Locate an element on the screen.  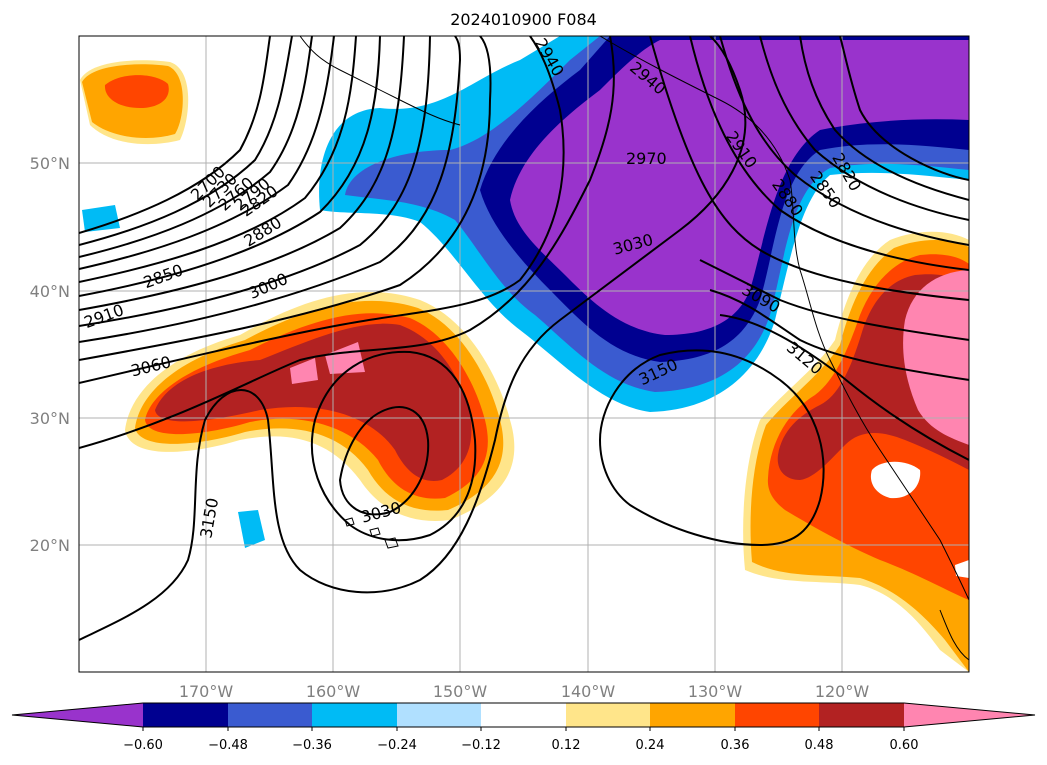
contour-label: 2970 is located at coordinates (646, 158).